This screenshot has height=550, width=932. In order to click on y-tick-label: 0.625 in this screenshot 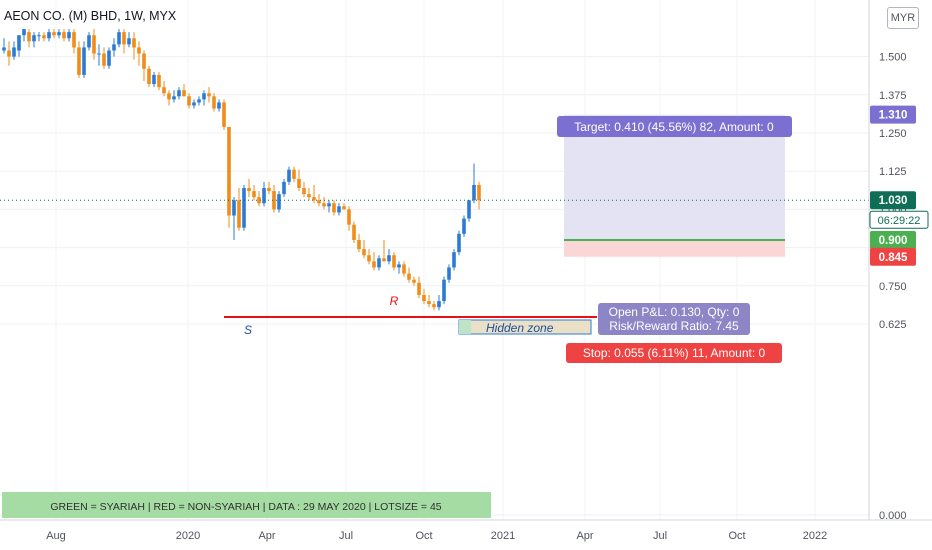, I will do `click(893, 325)`.